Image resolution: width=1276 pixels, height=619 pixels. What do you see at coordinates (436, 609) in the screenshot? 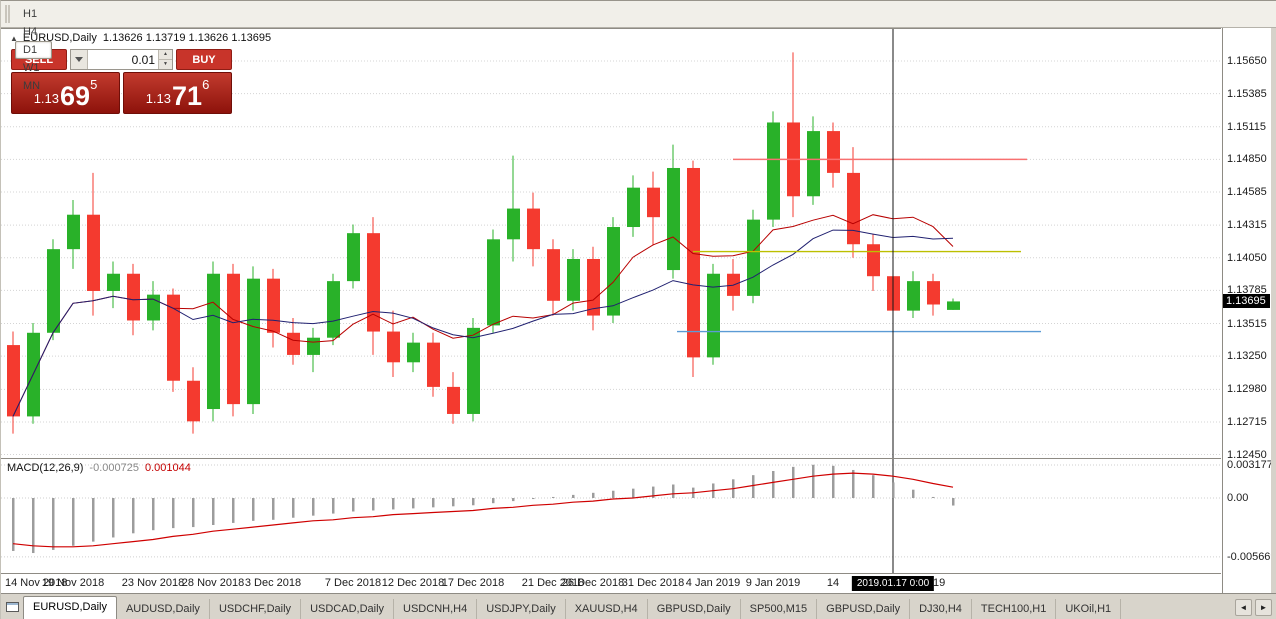
I see `chart-tab-usdcnh-h4: USDCNH,H4` at bounding box center [436, 609].